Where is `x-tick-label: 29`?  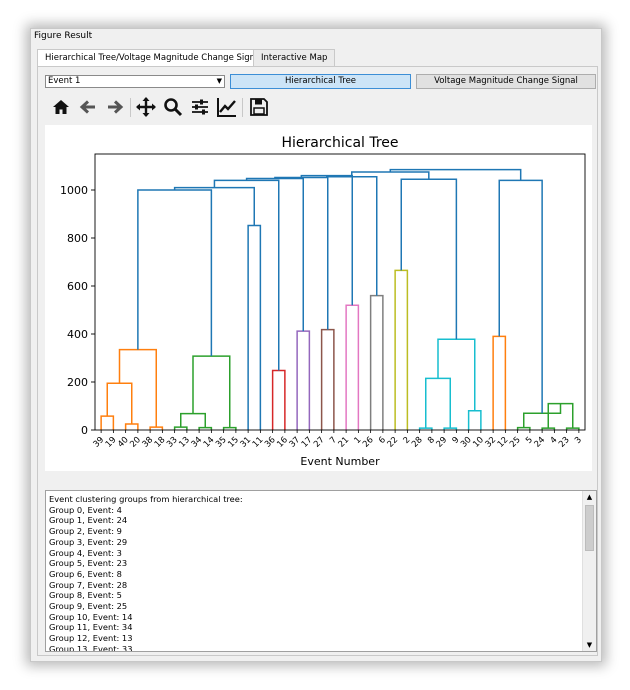
x-tick-label: 29 is located at coordinates (442, 442).